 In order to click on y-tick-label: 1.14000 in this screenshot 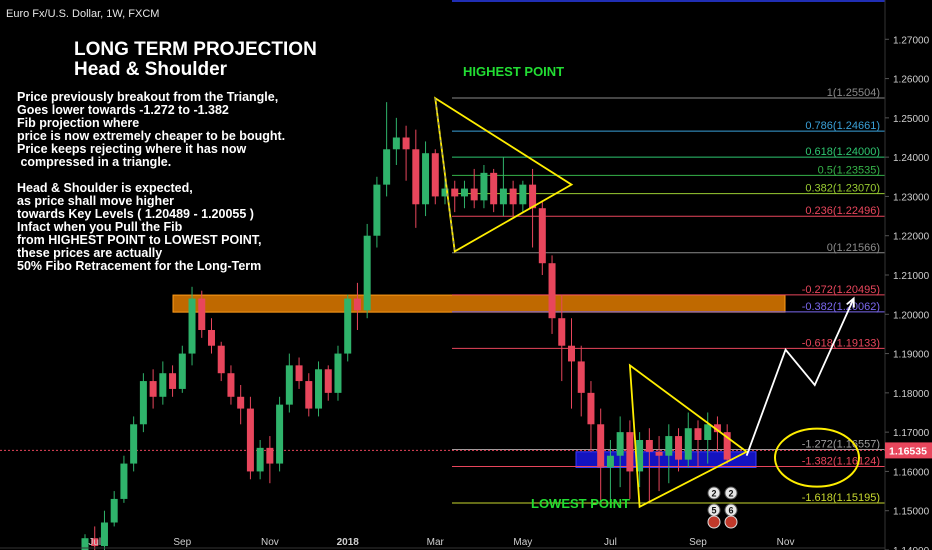, I will do `click(911, 548)`.